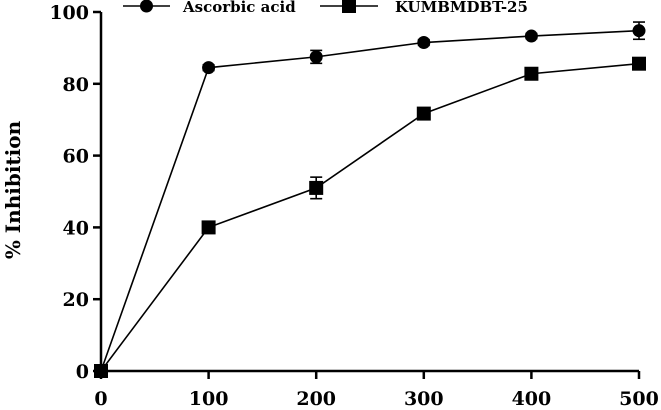  Describe the element at coordinates (82, 372) in the screenshot. I see `y-tick-label: 0` at that location.